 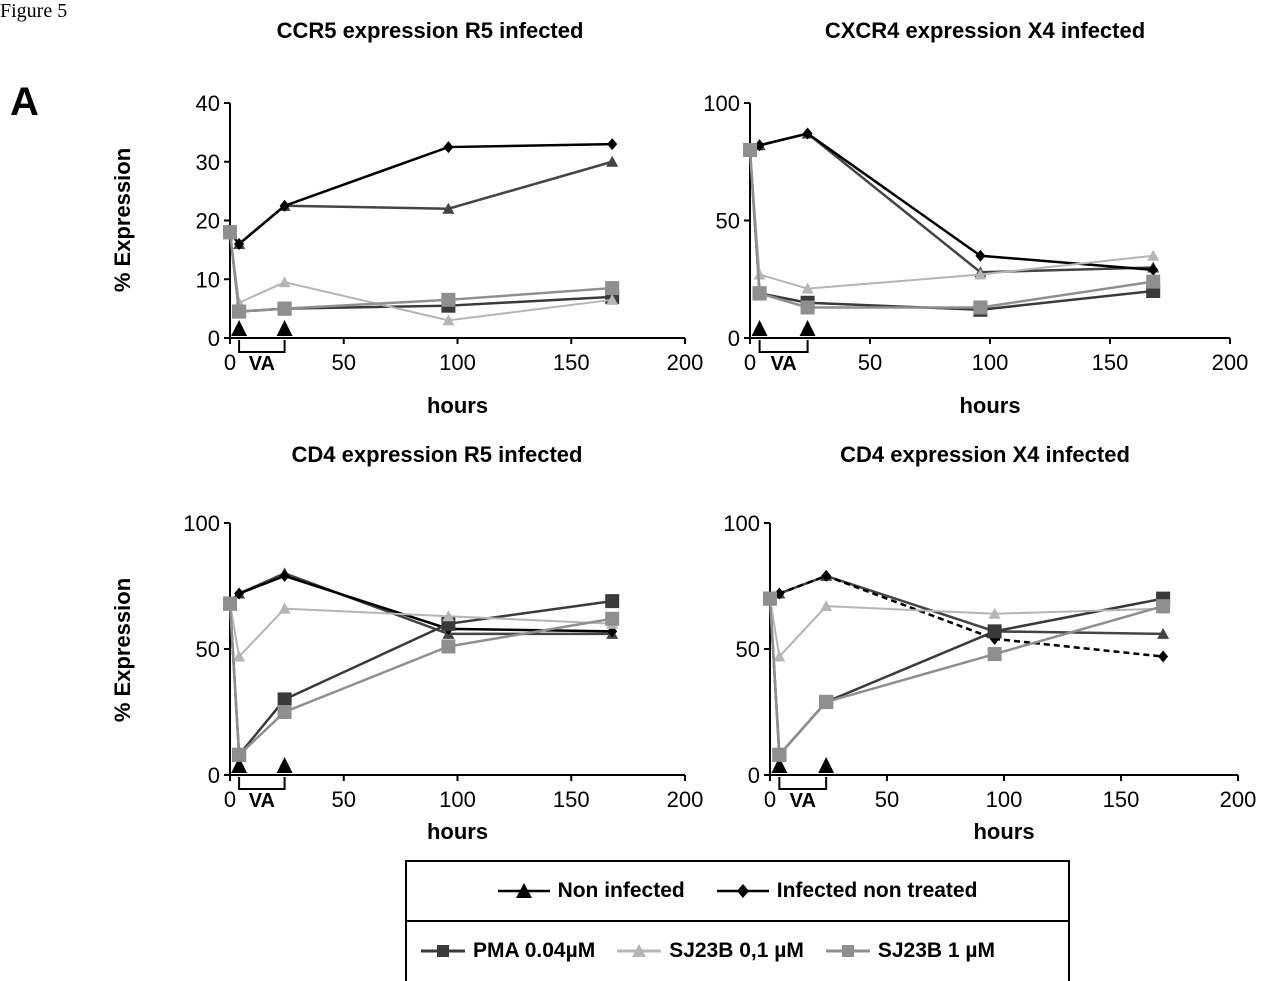 I want to click on legend-label: SJ23B 0,1 µM, so click(x=736, y=950).